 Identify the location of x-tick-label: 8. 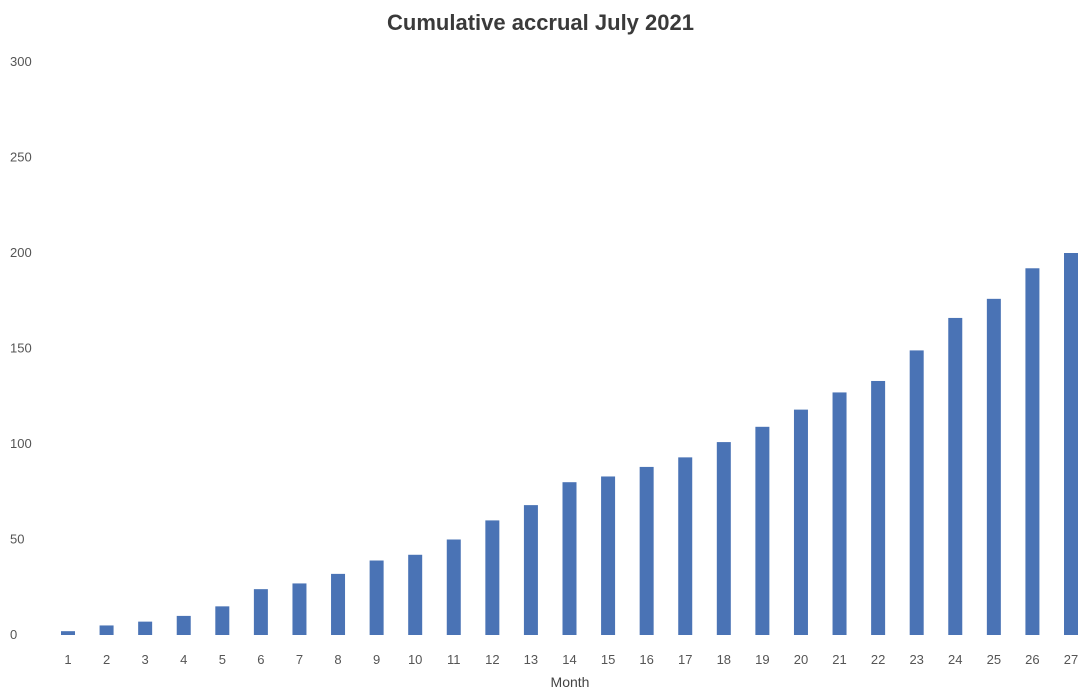
(337, 659).